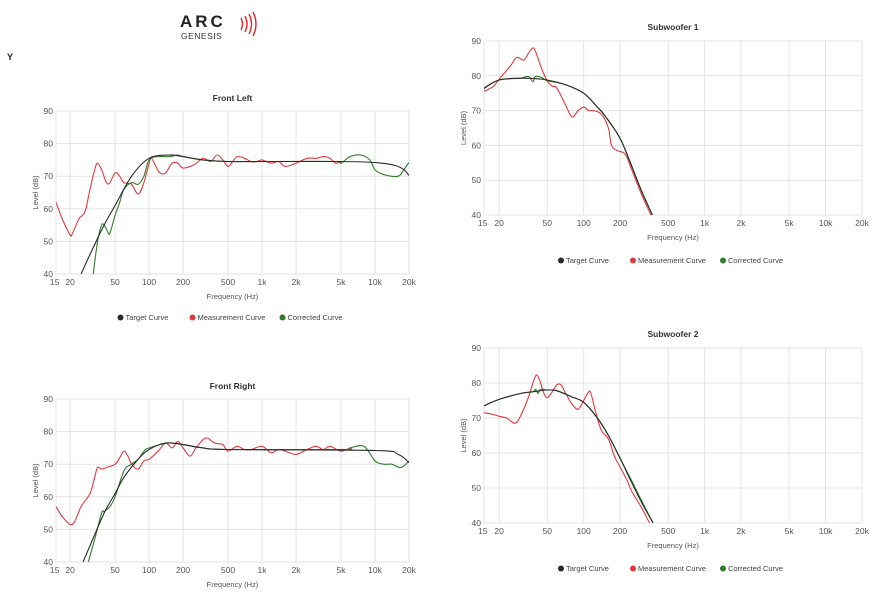 This screenshot has height=600, width=887. Describe the element at coordinates (248, 24) in the screenshot. I see `sound-wave-icon` at that location.